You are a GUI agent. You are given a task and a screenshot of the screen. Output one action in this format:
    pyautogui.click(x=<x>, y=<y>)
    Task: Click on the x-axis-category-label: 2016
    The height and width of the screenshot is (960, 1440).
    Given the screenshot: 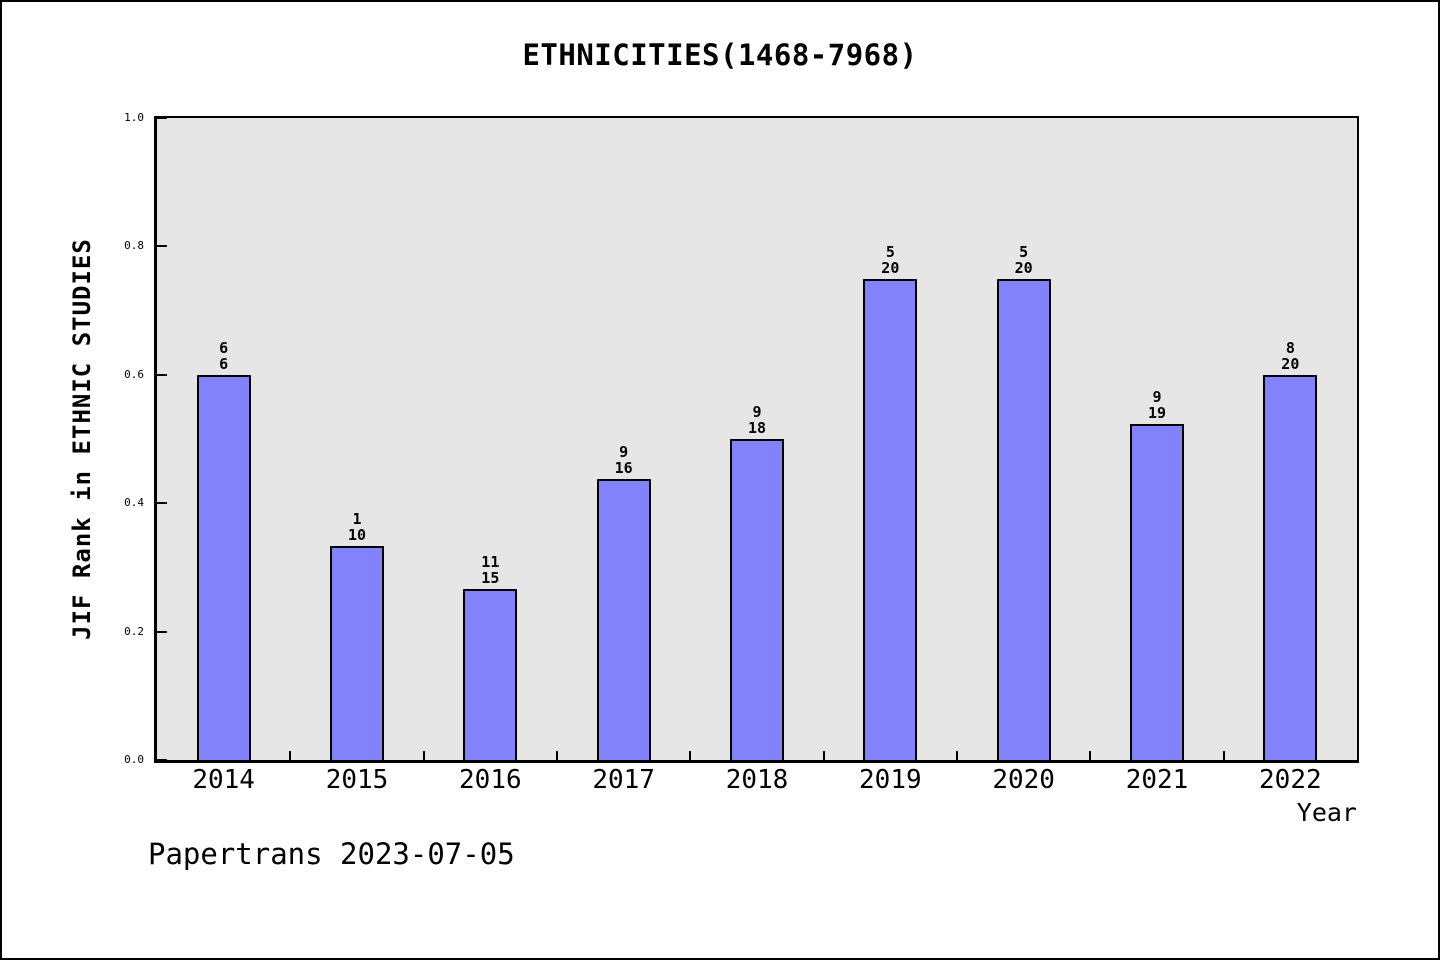 What is the action you would take?
    pyautogui.click(x=490, y=780)
    